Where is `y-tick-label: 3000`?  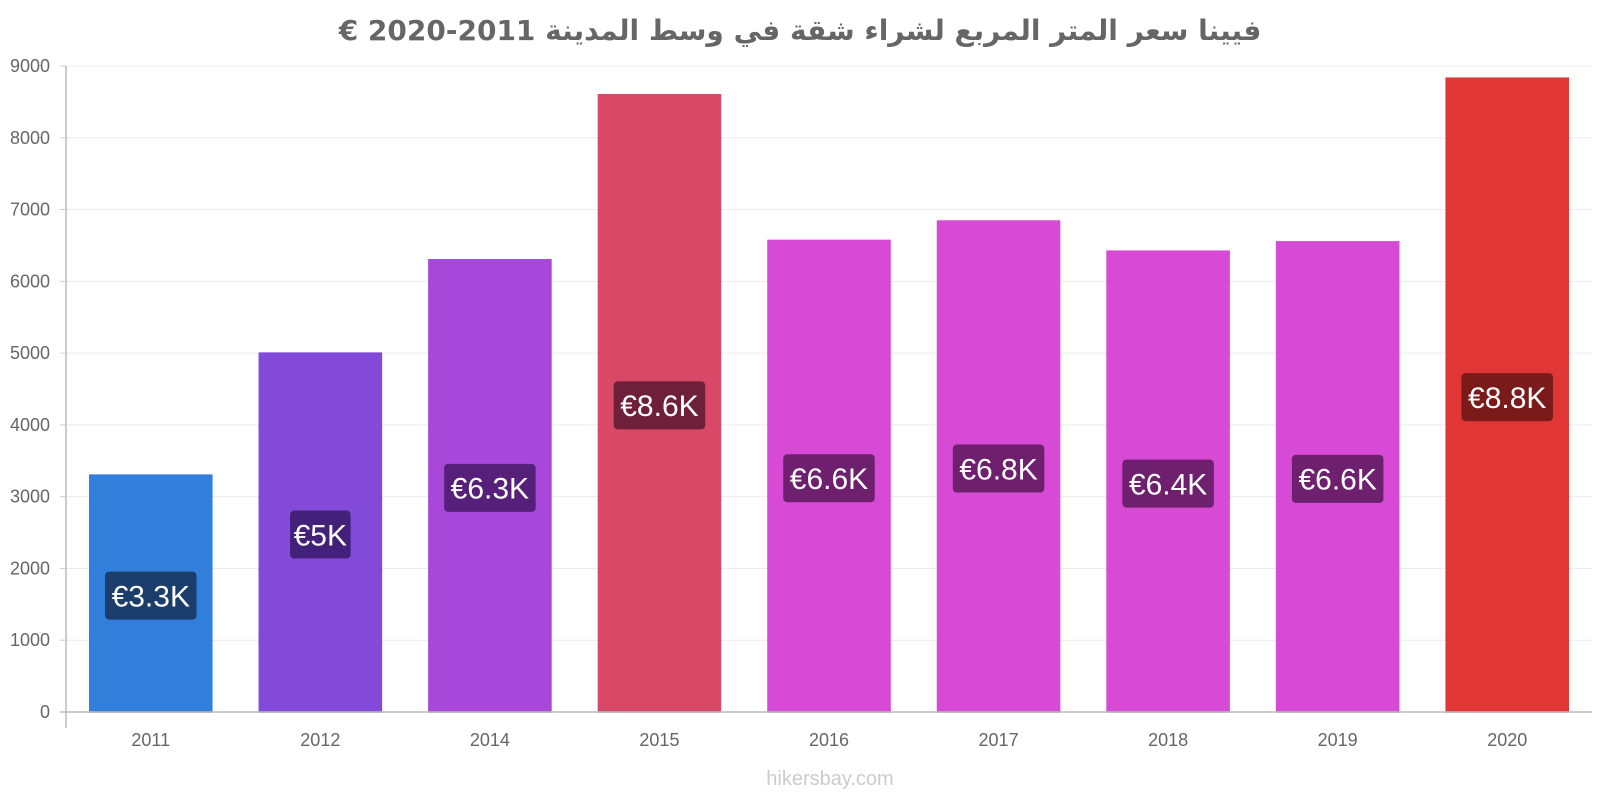
y-tick-label: 3000 is located at coordinates (30, 497).